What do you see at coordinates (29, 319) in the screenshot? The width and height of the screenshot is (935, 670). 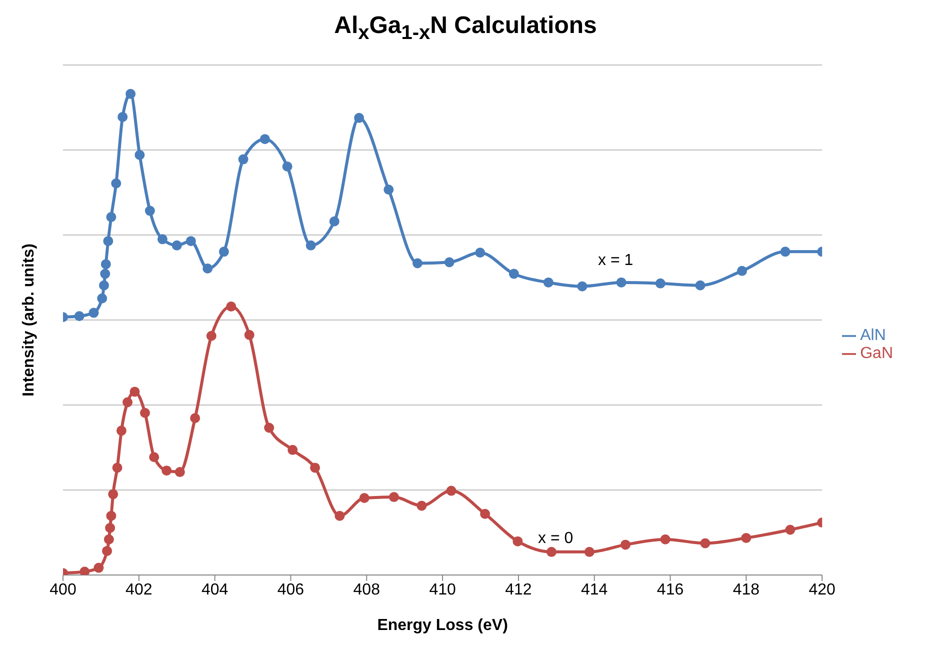 I see `y-axis-title: Intensity (arb. units)` at bounding box center [29, 319].